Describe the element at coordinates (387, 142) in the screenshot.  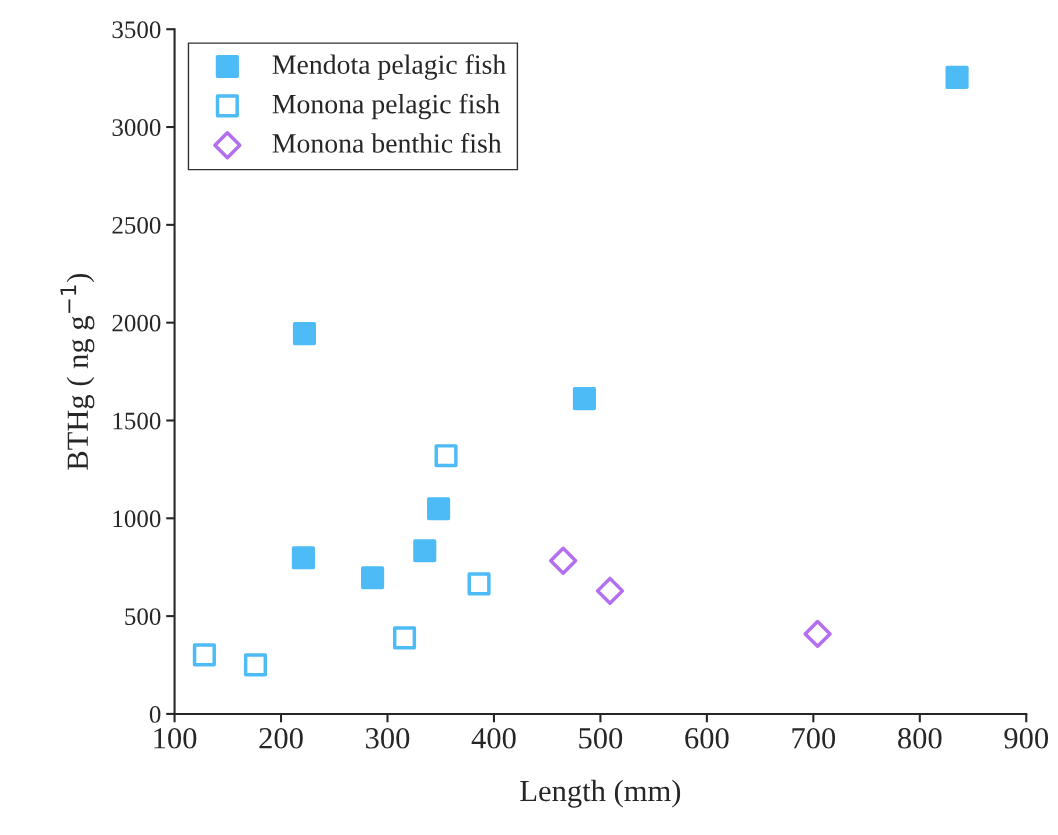
I see `legend-label: Monona benthic fish` at that location.